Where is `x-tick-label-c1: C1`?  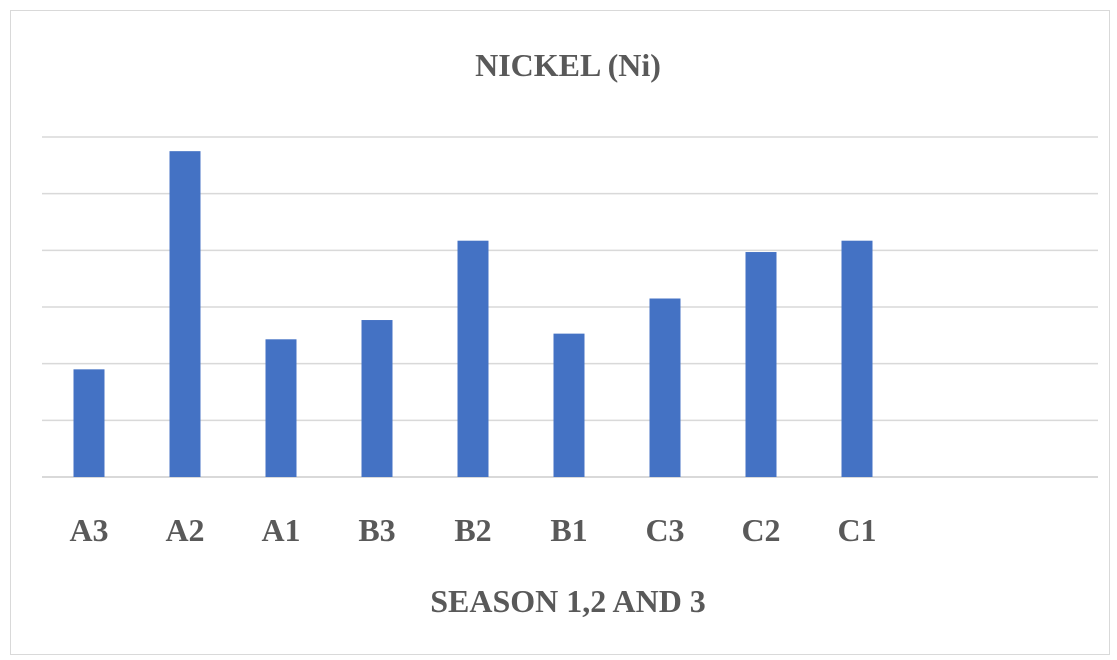 x-tick-label-c1: C1 is located at coordinates (856, 530).